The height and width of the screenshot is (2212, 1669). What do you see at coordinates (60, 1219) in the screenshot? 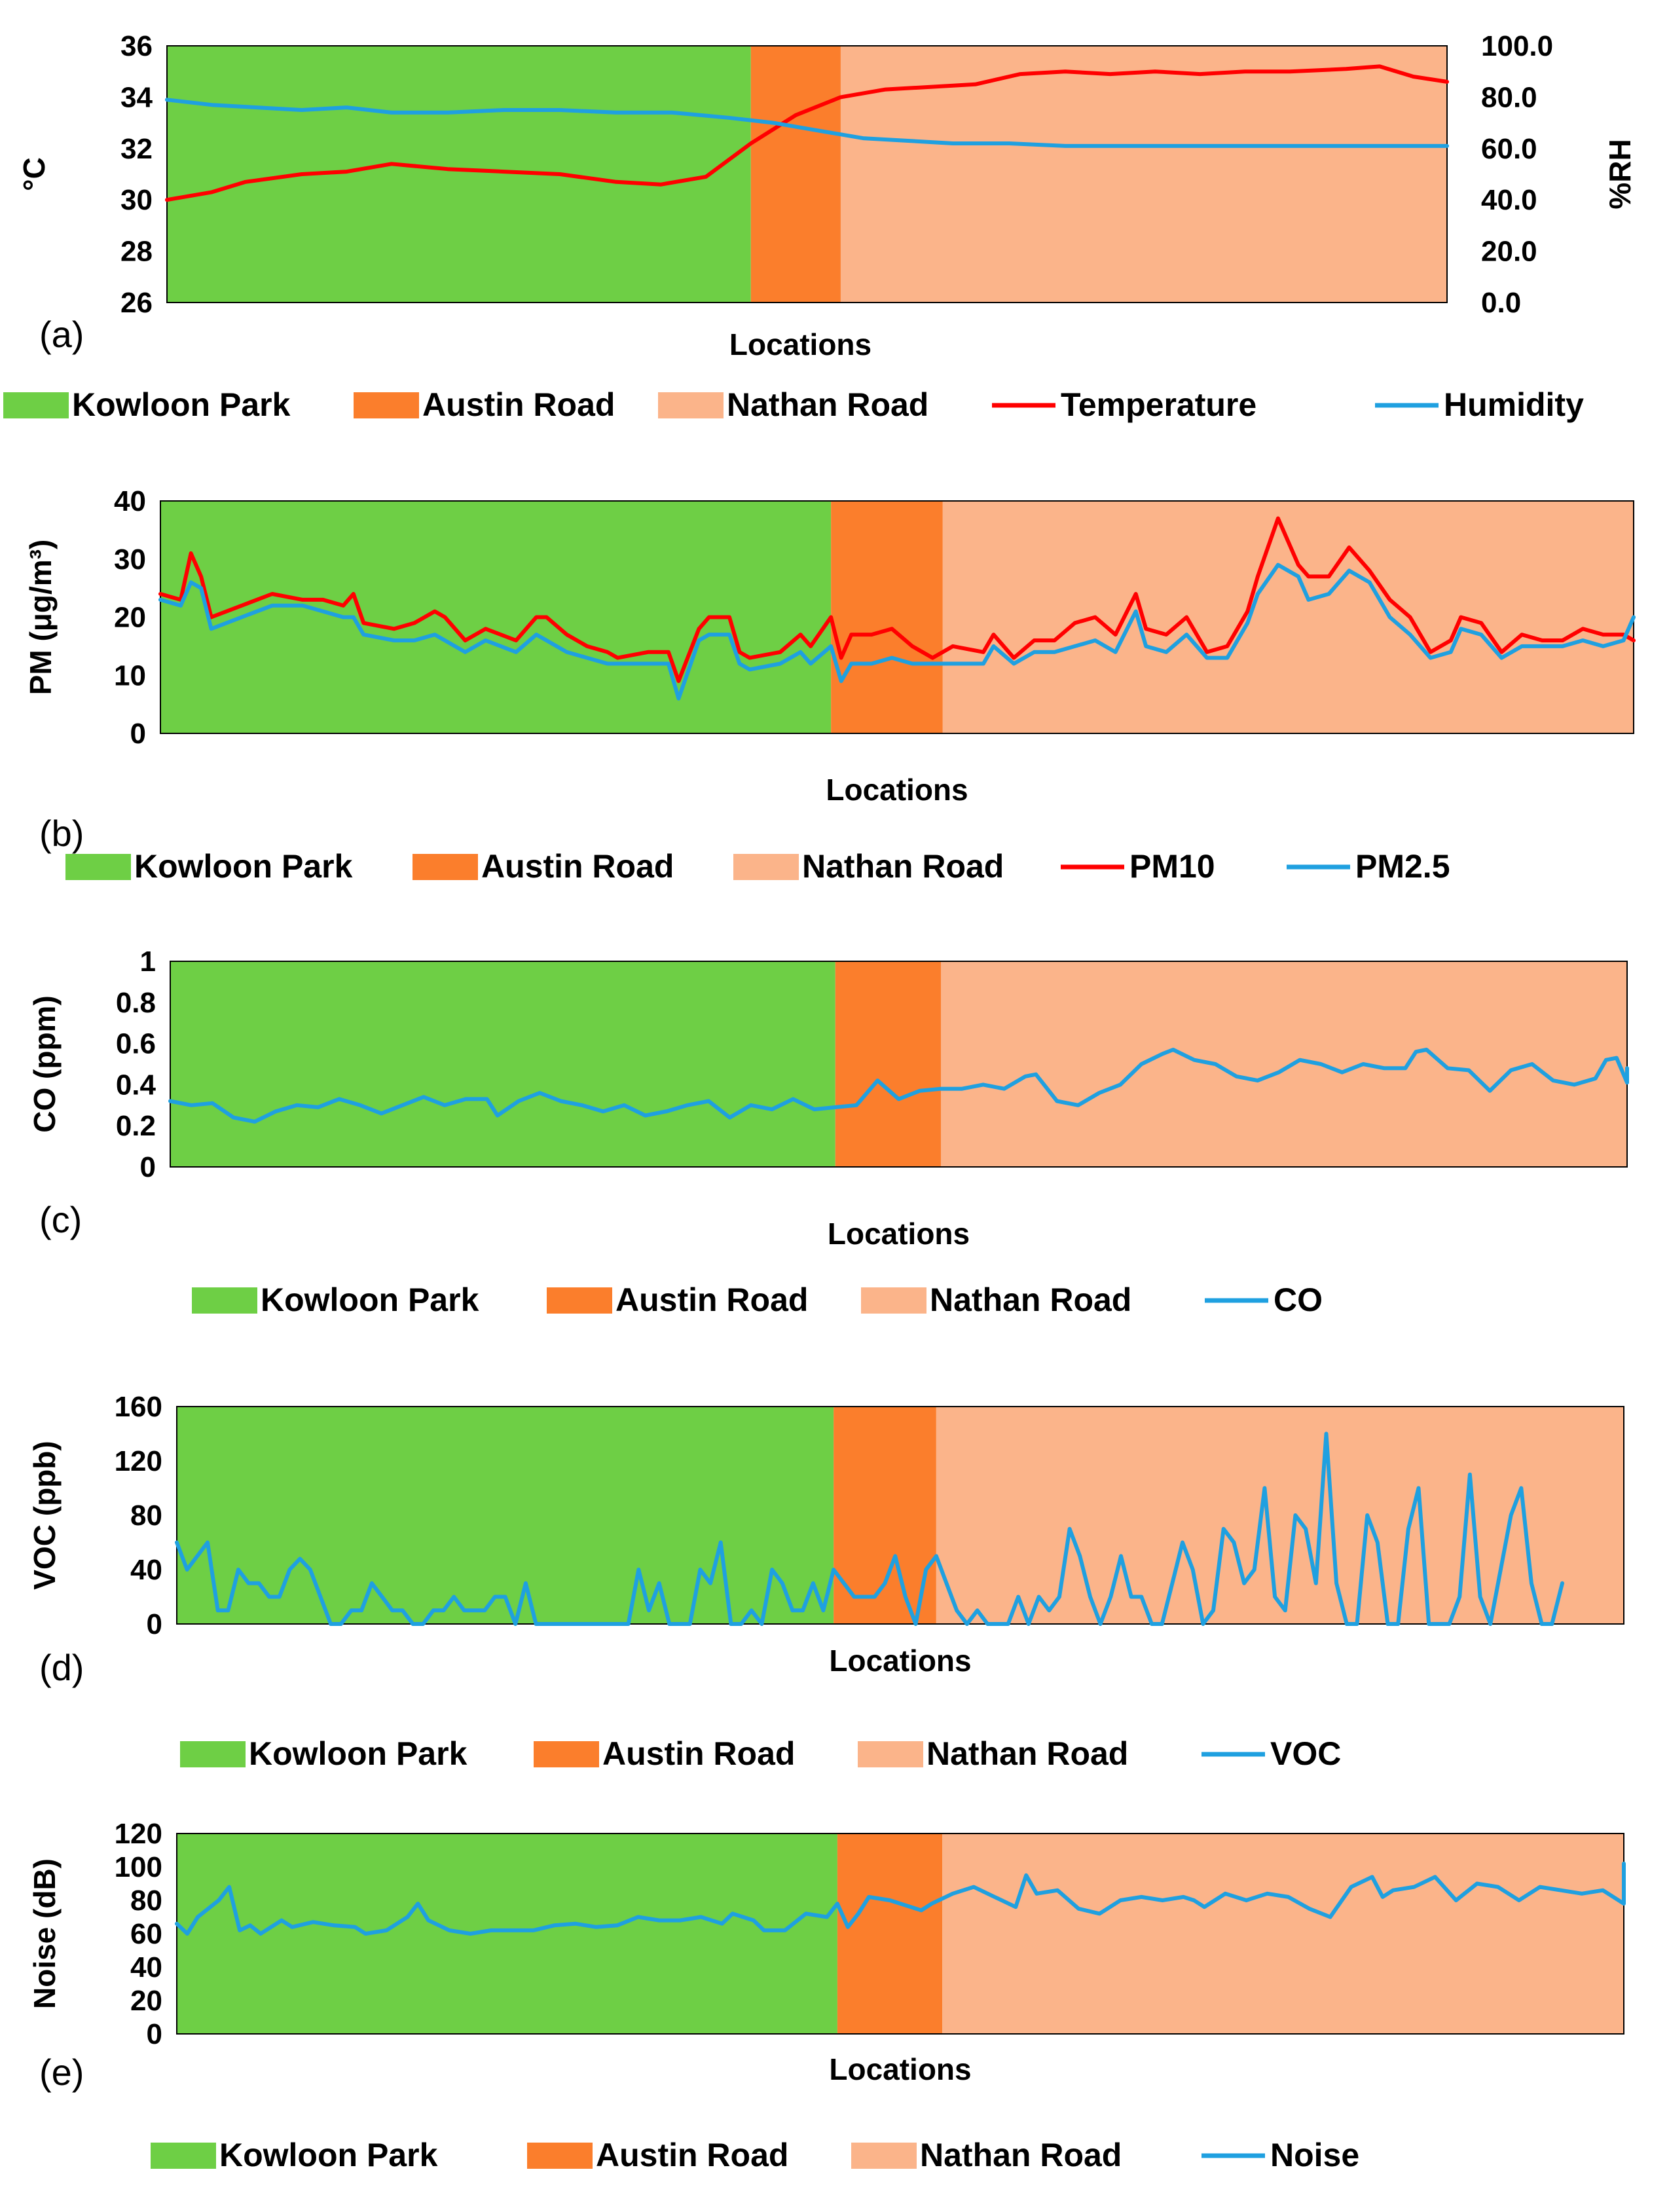
I see `panel-label: (c)` at bounding box center [60, 1219].